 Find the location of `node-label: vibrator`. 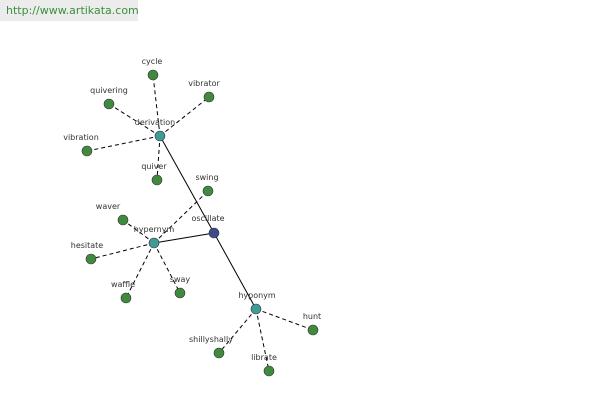

node-label: vibrator is located at coordinates (204, 83).